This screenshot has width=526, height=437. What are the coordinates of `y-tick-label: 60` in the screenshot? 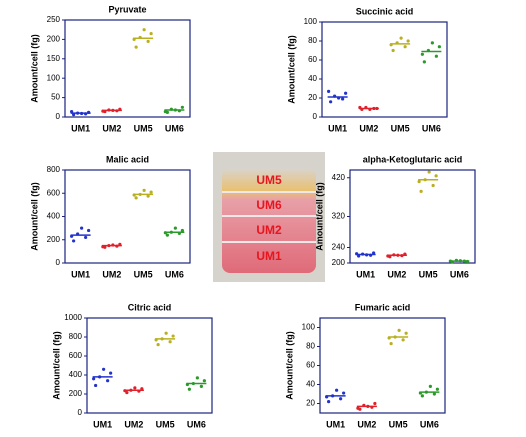 It's located at (312, 59).